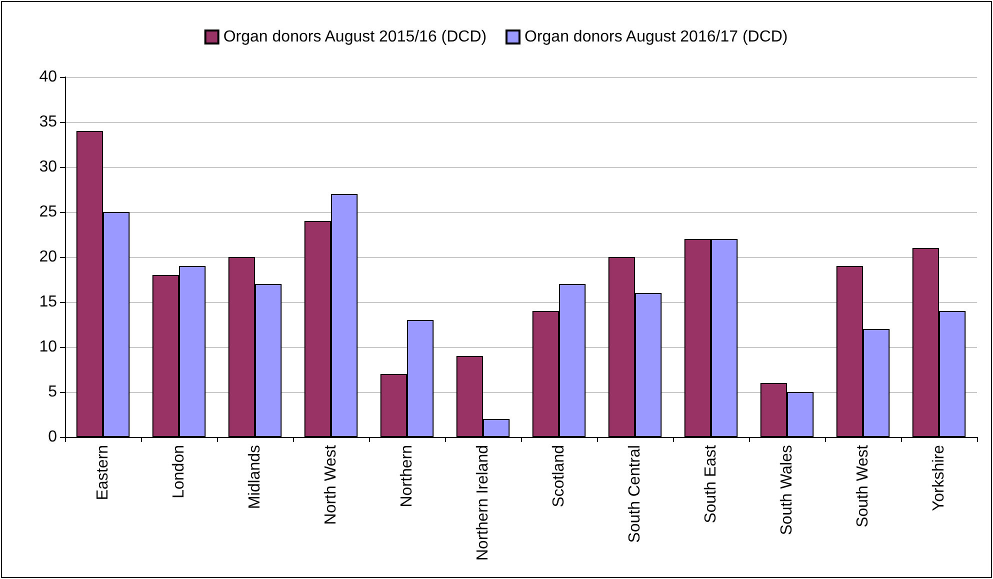 The width and height of the screenshot is (993, 579). What do you see at coordinates (355, 37) in the screenshot?
I see `legend-label: Organ donors August 2015/16 (DCD)` at bounding box center [355, 37].